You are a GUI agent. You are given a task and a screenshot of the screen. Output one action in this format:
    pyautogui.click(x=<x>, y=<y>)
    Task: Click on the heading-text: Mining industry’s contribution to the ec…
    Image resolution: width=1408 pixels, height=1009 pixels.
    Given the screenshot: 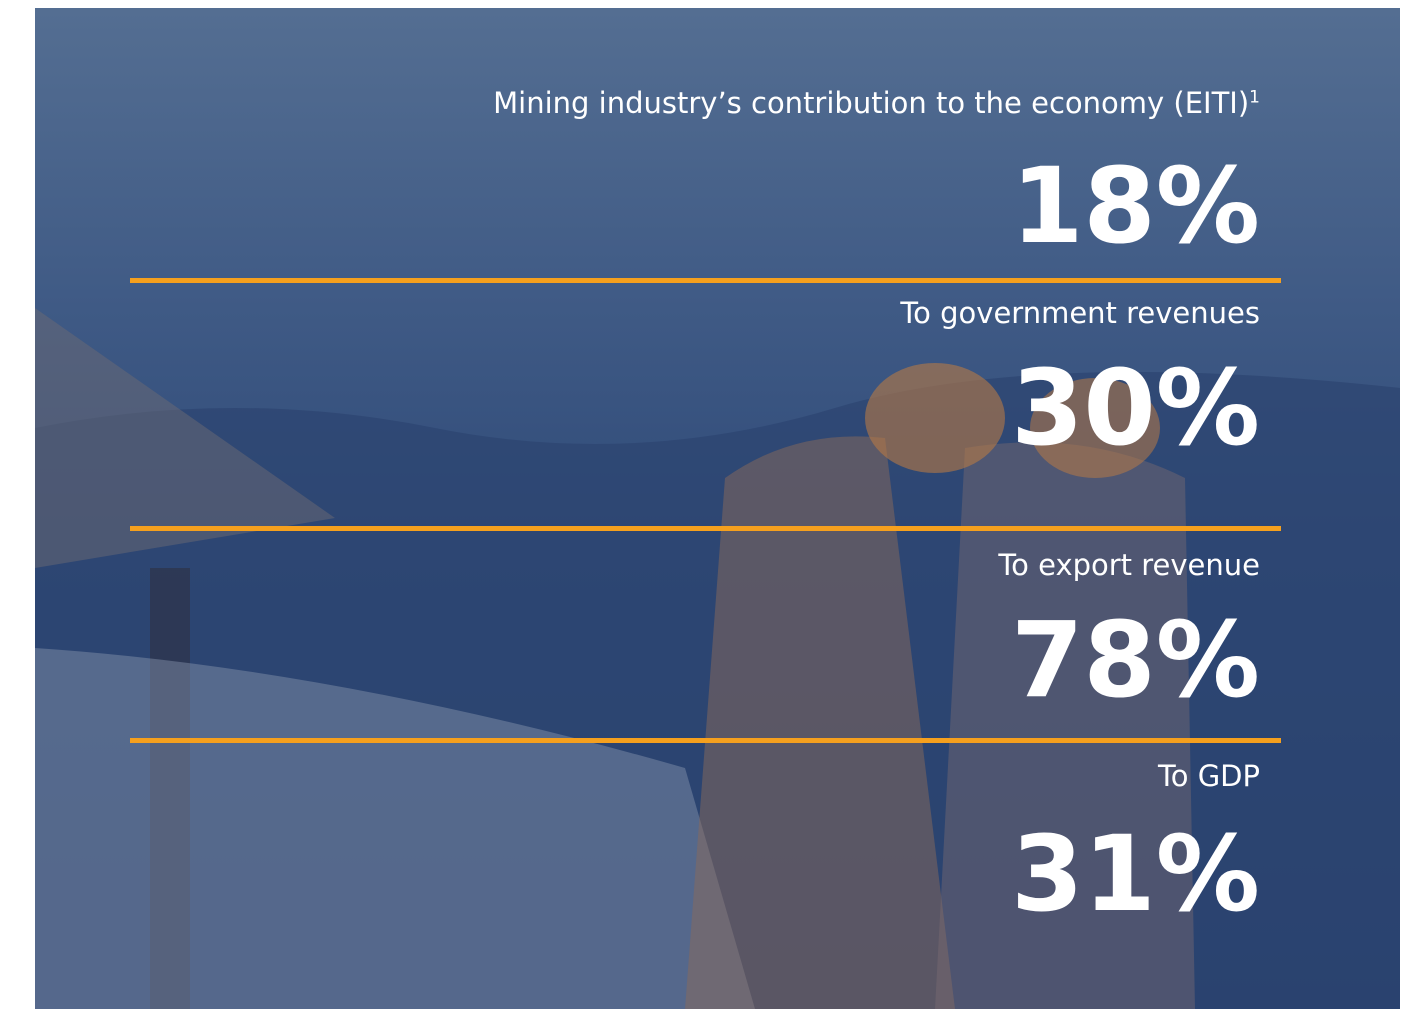 What is the action you would take?
    pyautogui.click(x=871, y=103)
    